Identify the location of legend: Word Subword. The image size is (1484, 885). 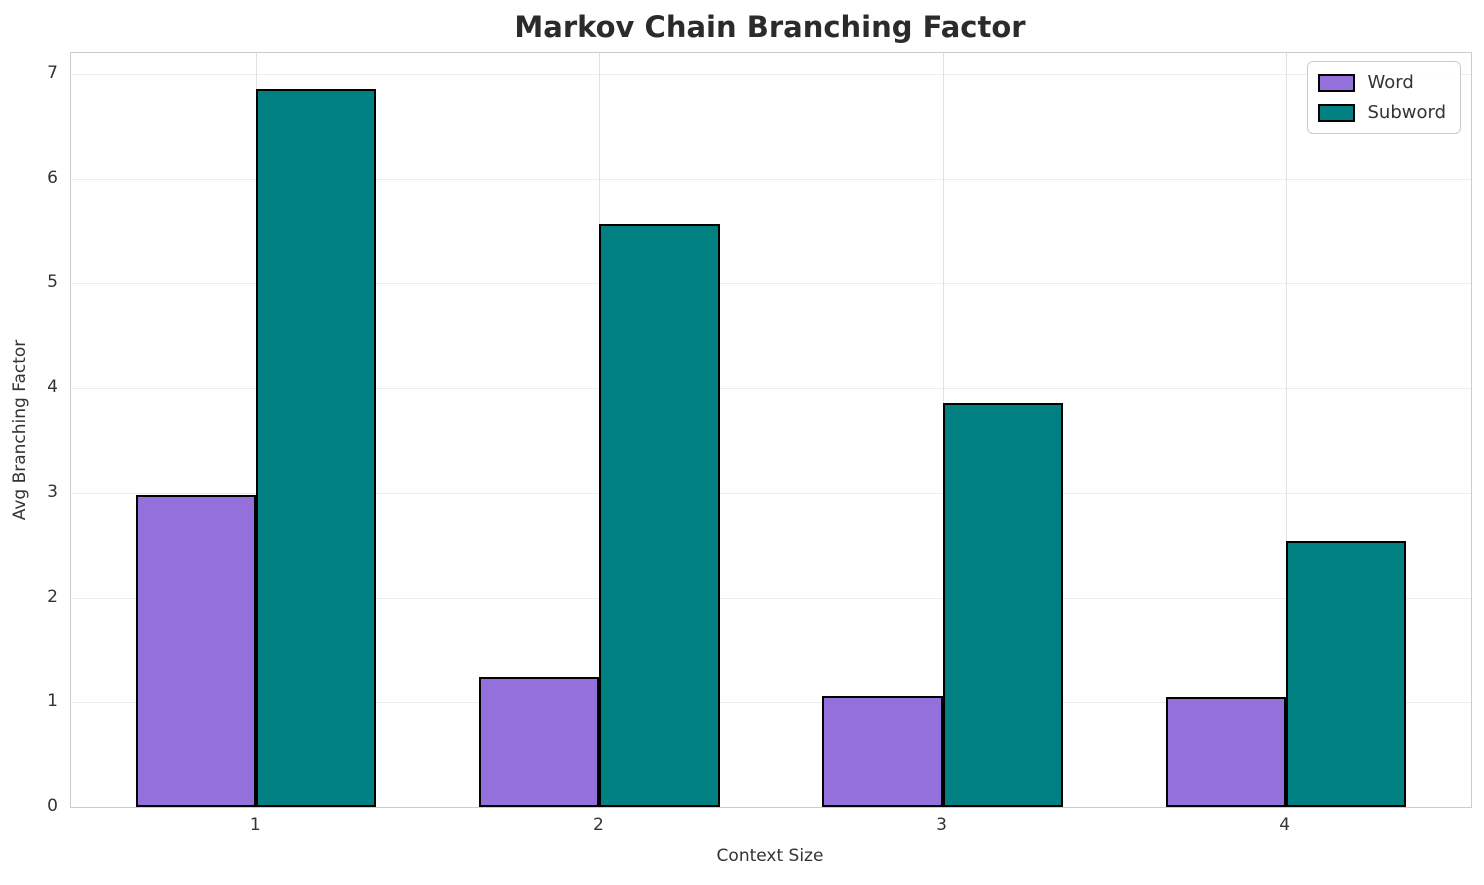
(1384, 97).